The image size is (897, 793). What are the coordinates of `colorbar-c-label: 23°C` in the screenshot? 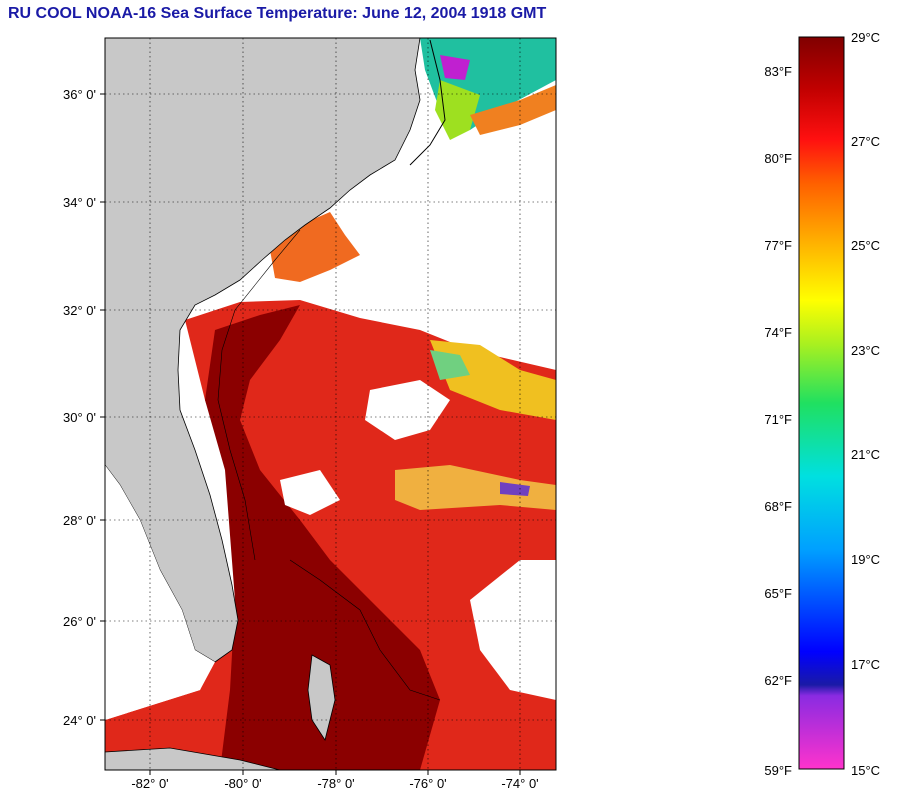 It's located at (865, 350).